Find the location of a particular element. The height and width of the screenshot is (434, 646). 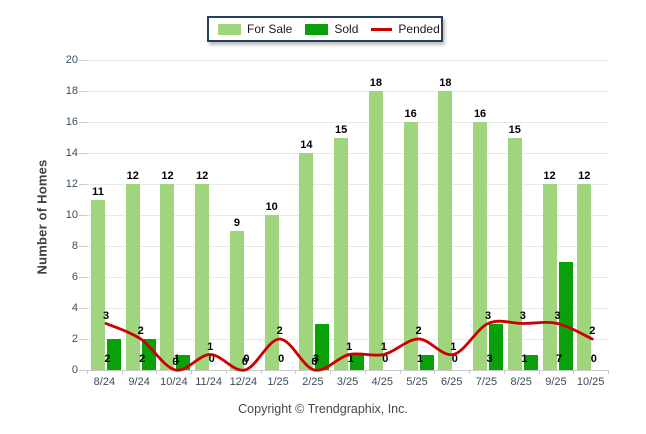

x-tick-label: 2/25 is located at coordinates (313, 382).